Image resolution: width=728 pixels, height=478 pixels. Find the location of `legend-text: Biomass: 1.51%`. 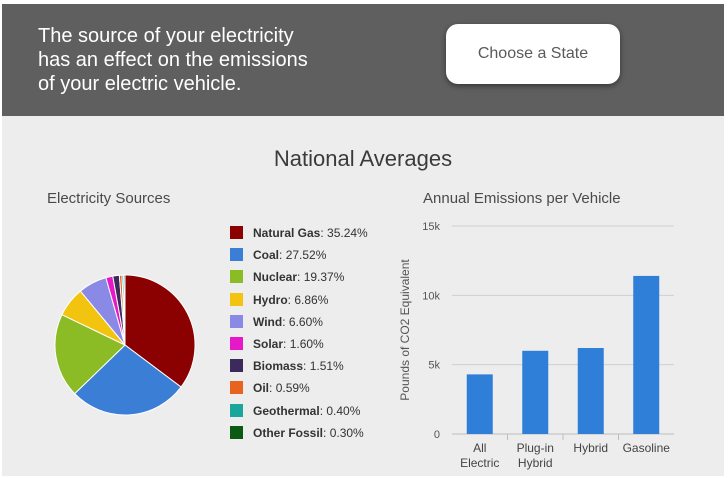

legend-text: Biomass: 1.51% is located at coordinates (298, 366).